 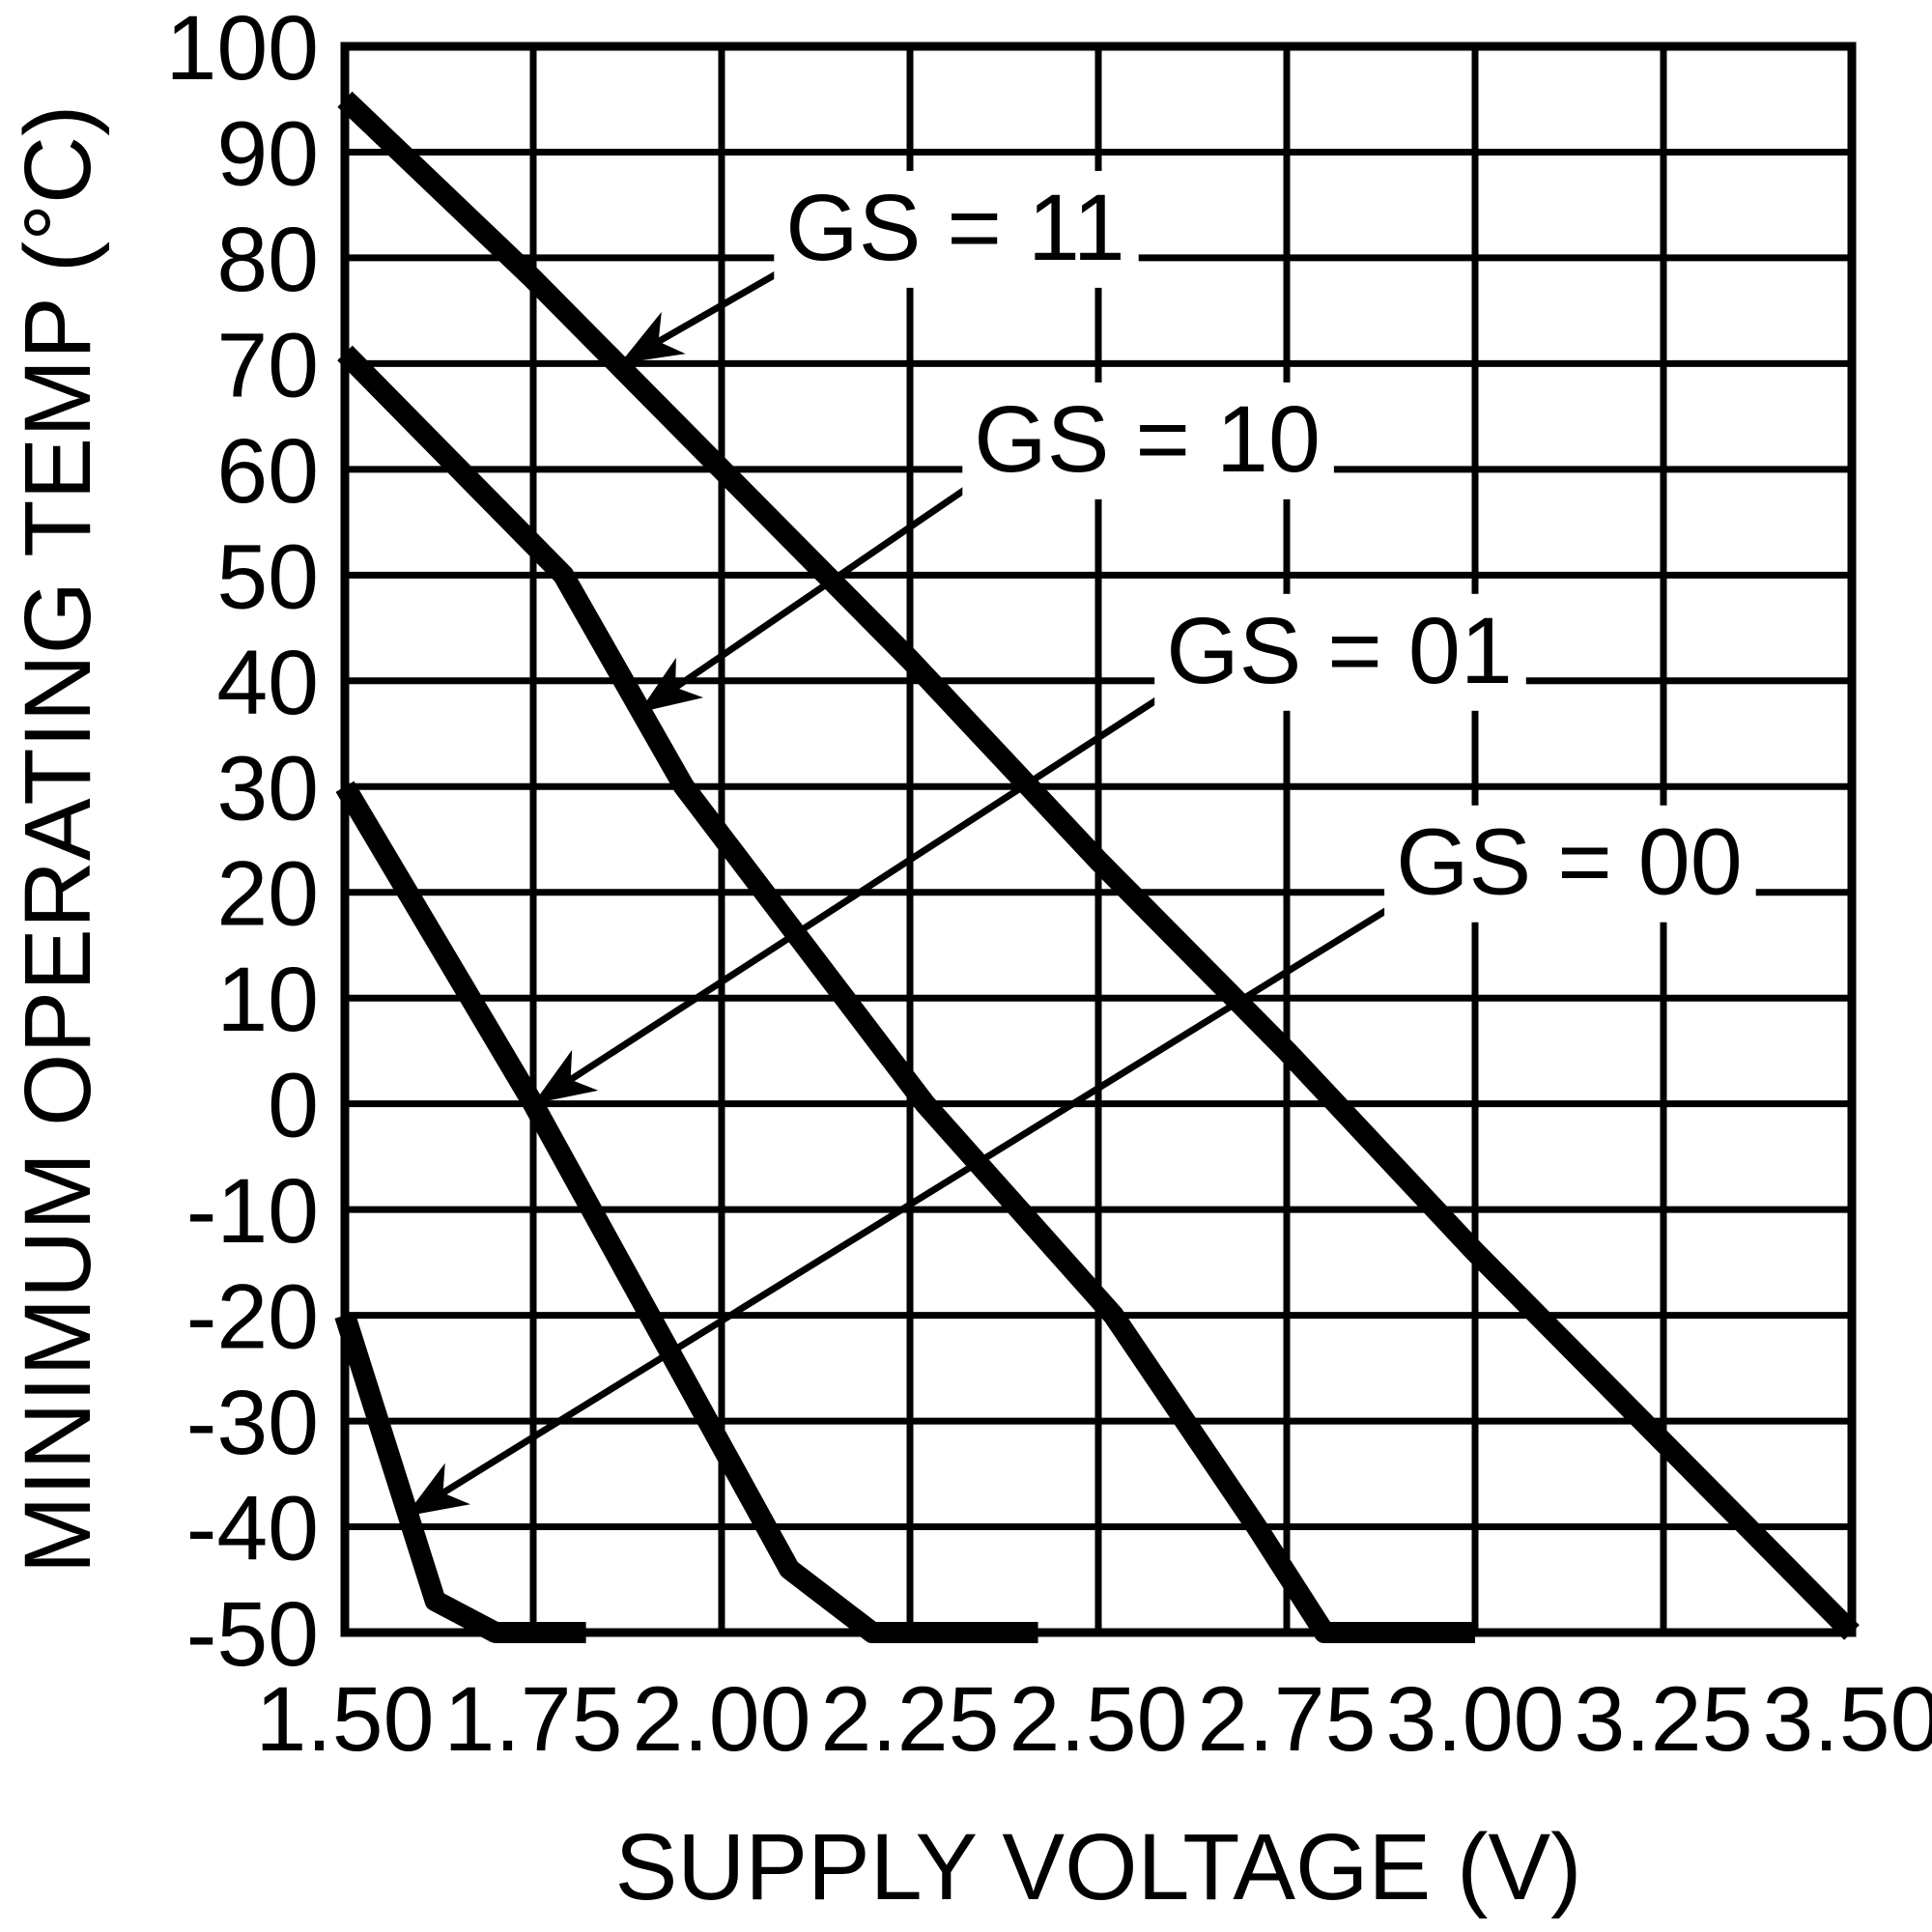 What do you see at coordinates (345, 1719) in the screenshot?
I see `x-tick-label-1.50: 1.50` at bounding box center [345, 1719].